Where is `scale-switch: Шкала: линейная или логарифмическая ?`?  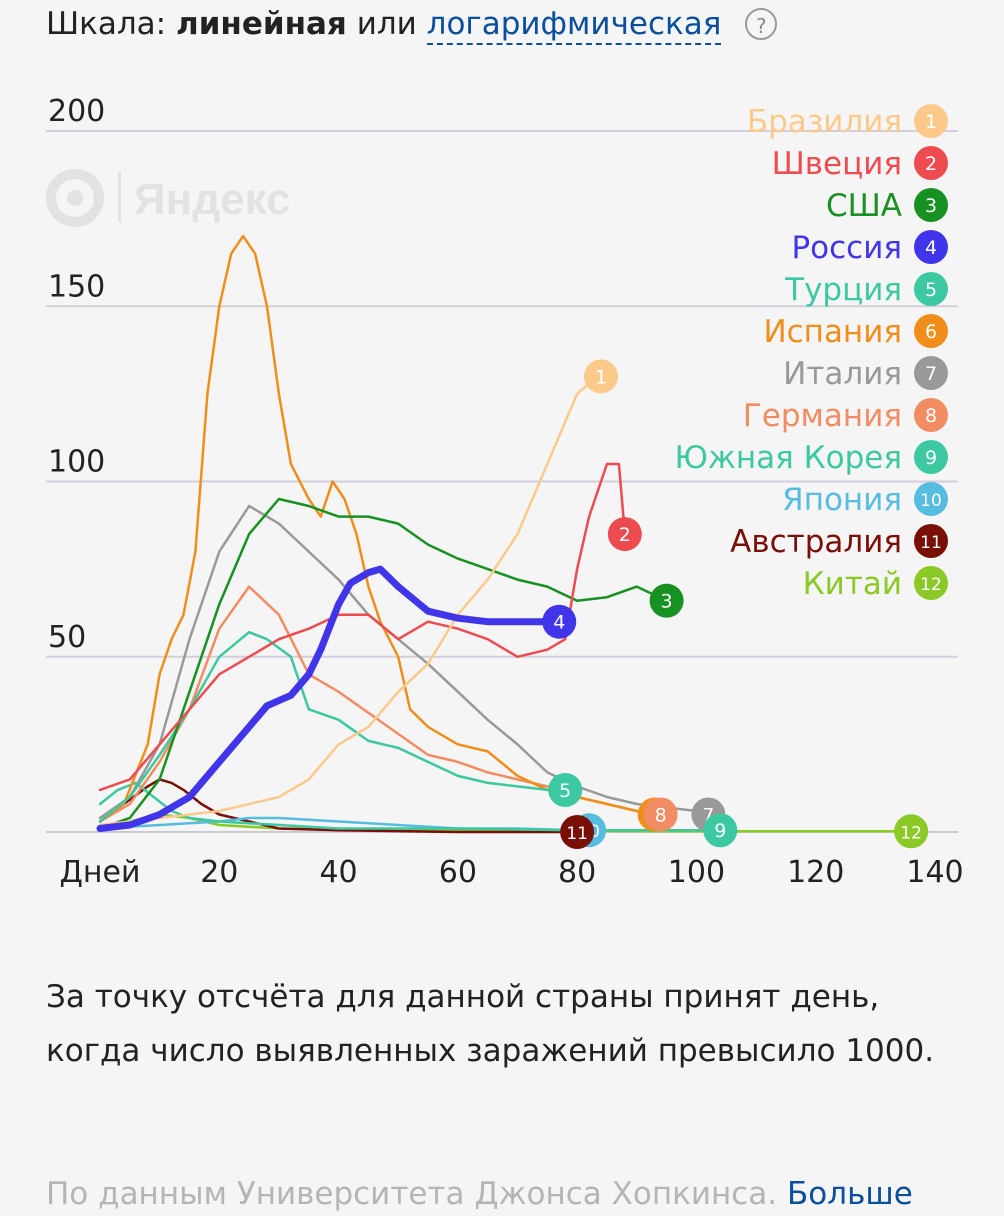 scale-switch: Шкала: линейная или логарифмическая ? is located at coordinates (412, 24).